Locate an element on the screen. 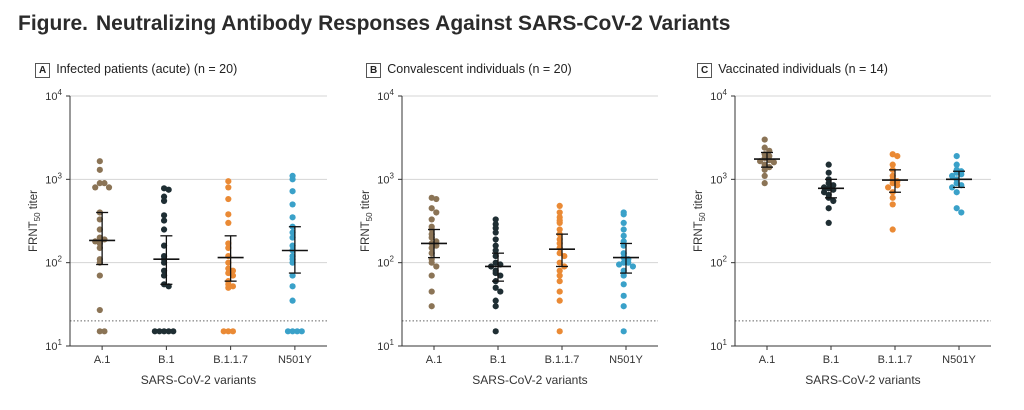 Image resolution: width=1024 pixels, height=410 pixels. panel-c-title: Vaccinated individuals (n = 14) is located at coordinates (803, 69).